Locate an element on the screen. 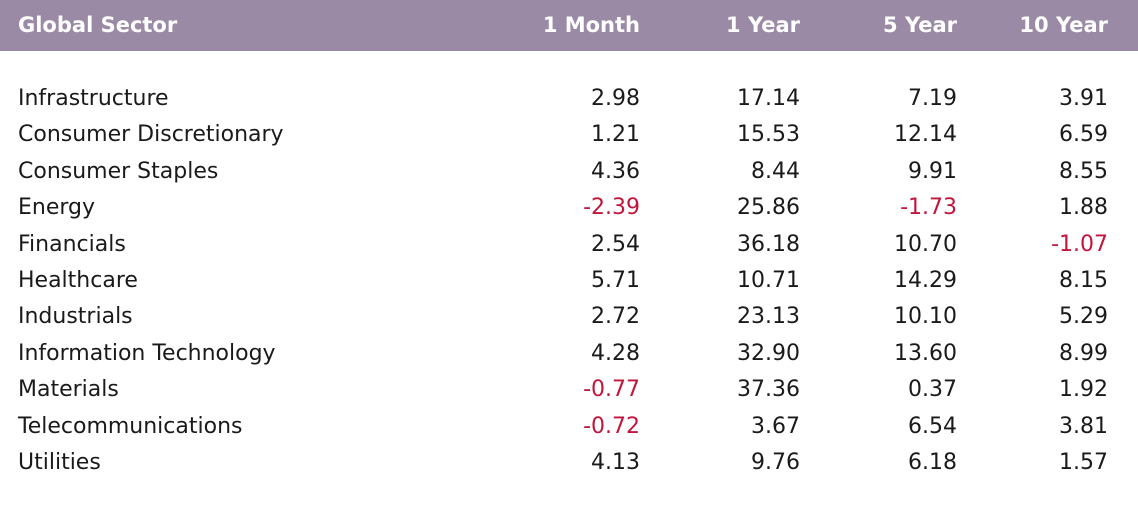  header-1-month: 1 Month is located at coordinates (591, 25).